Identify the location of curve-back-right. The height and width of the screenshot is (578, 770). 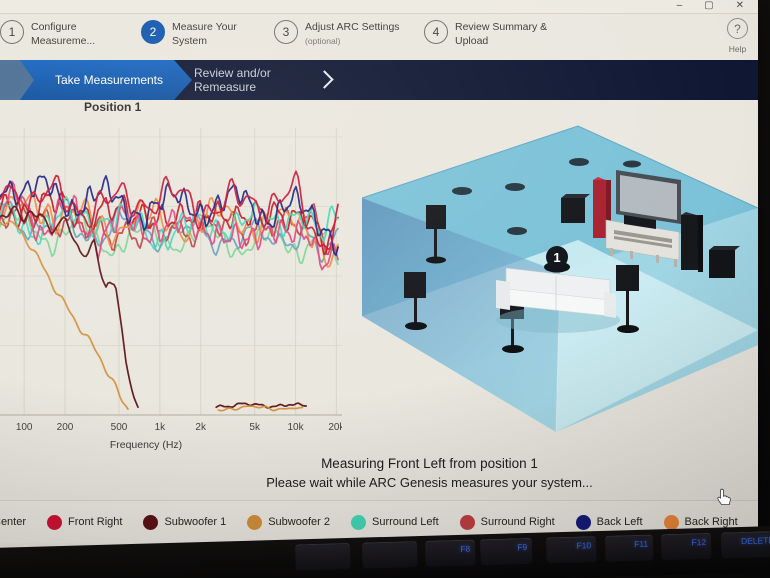
(169, 230).